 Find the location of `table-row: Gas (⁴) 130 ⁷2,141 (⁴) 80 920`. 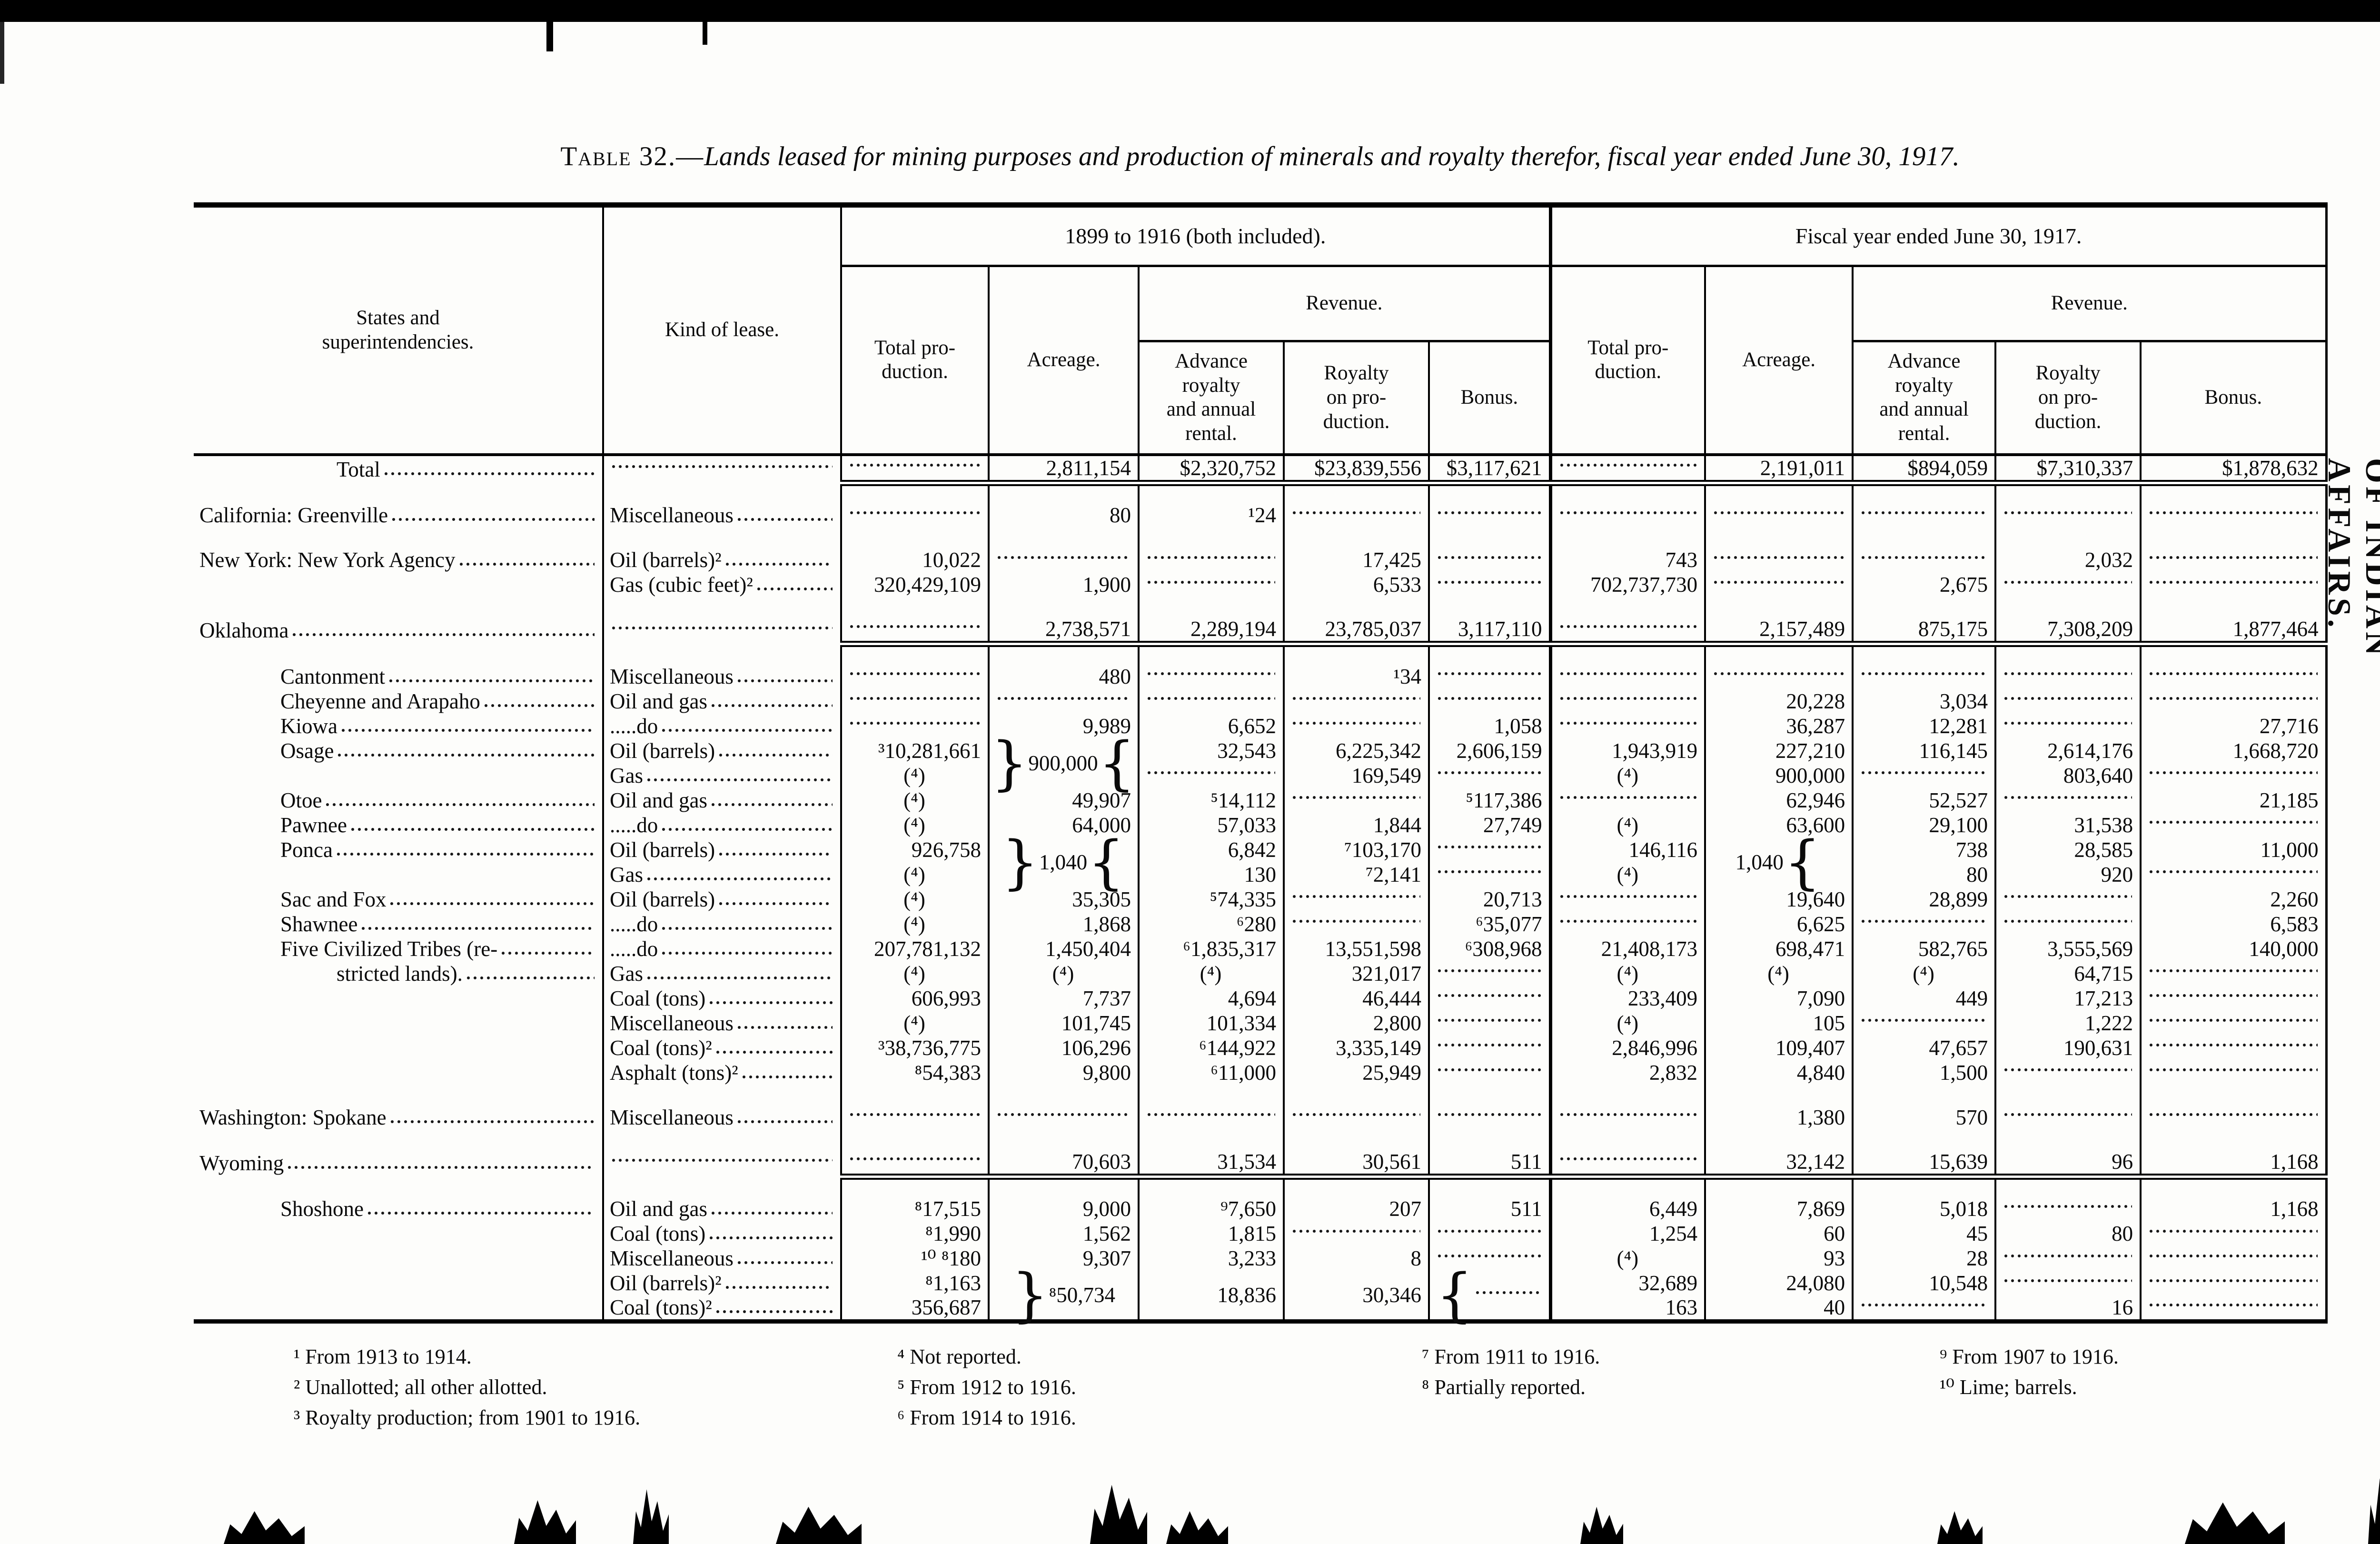

table-row: Gas (⁴) 130 ⁷2,141 (⁴) 80 920 is located at coordinates (1260, 874).